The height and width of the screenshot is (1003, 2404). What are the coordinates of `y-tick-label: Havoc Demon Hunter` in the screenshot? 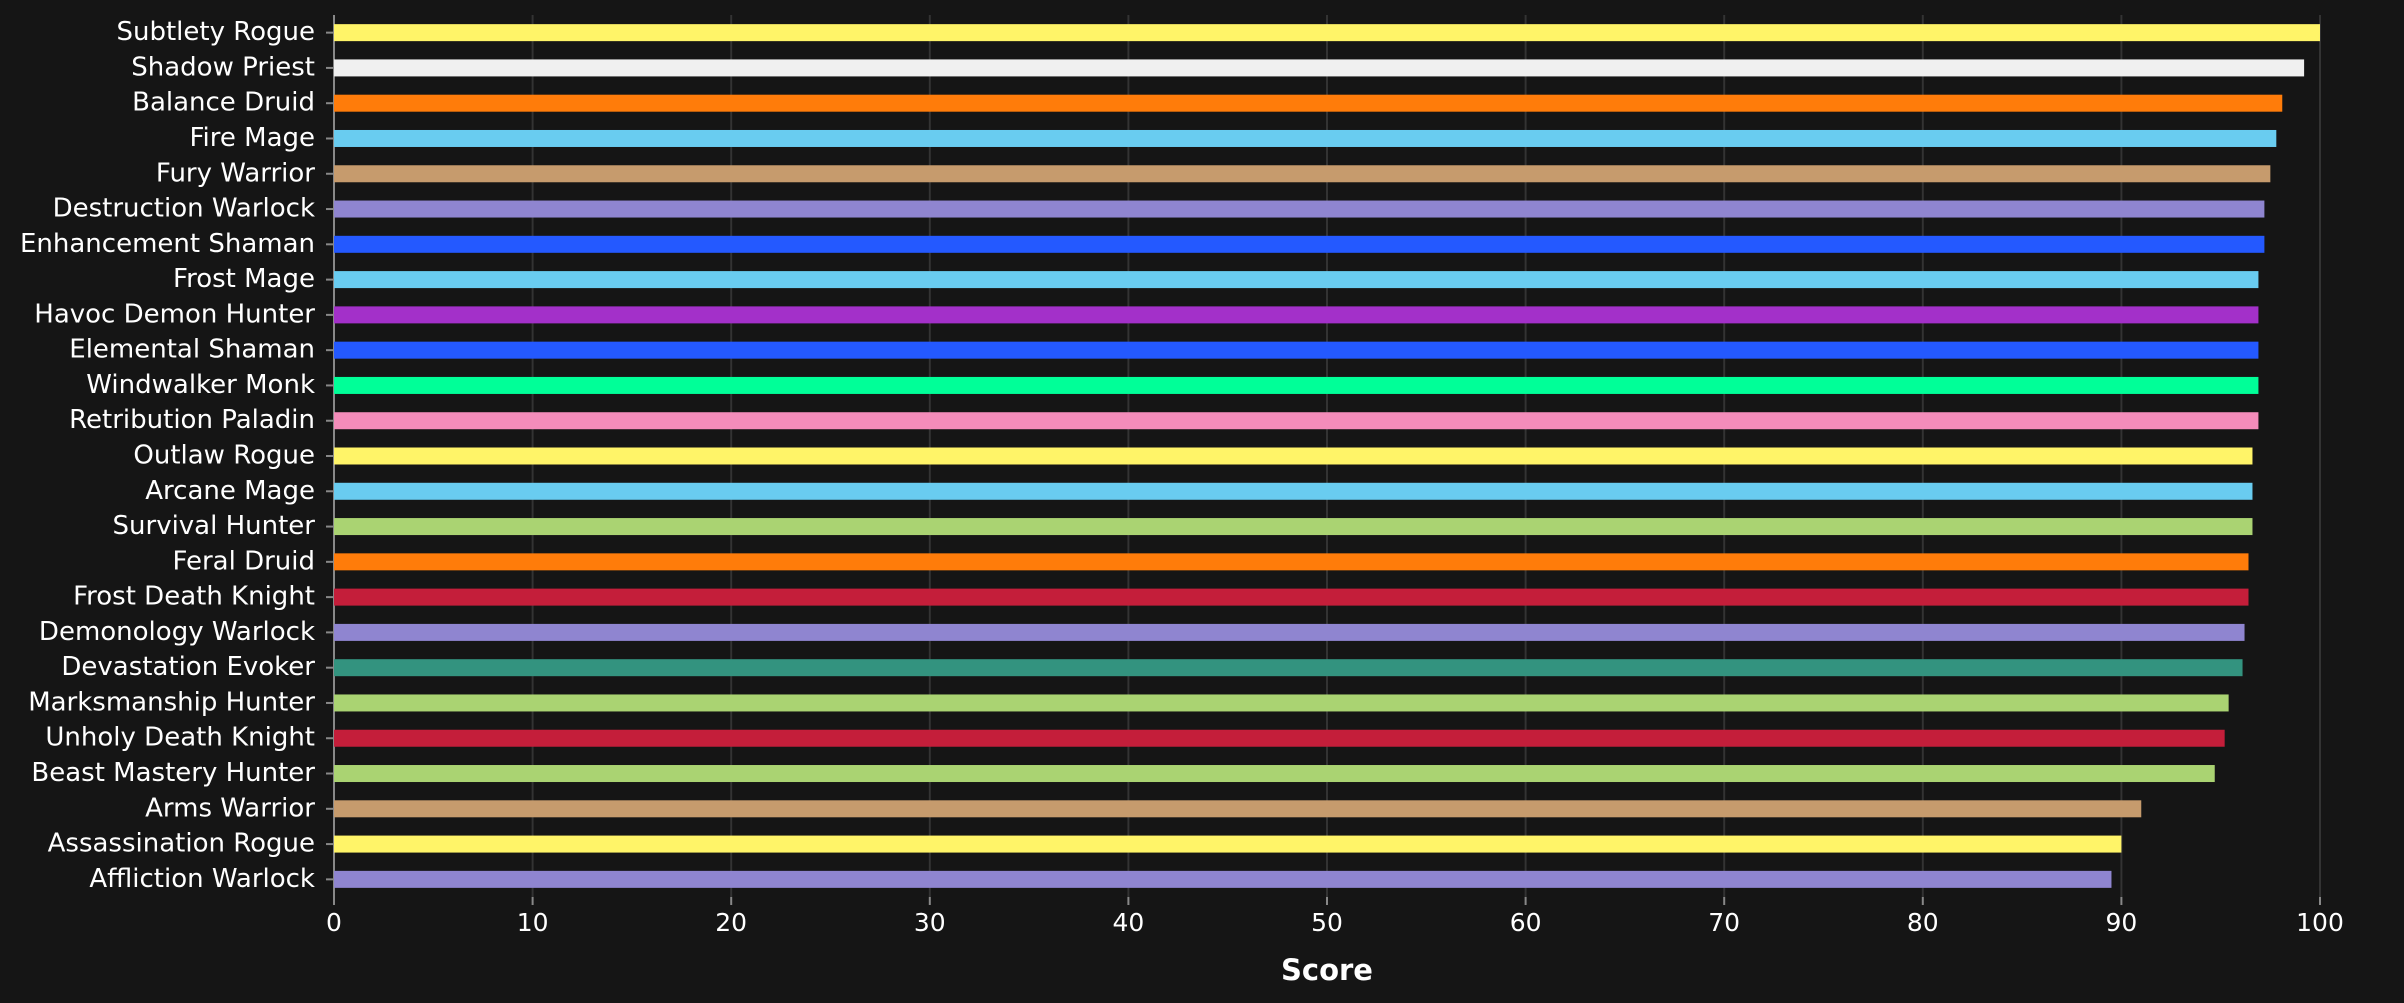 It's located at (174, 314).